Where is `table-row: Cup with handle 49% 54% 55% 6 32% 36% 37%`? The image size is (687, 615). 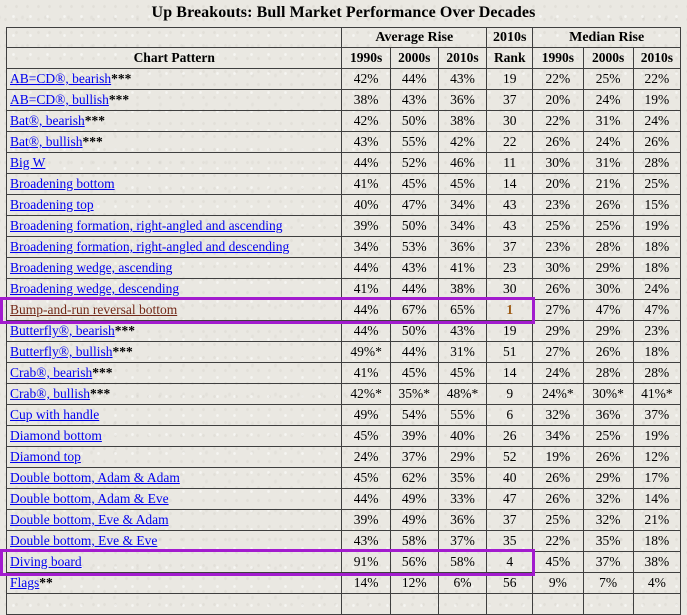
table-row: Cup with handle 49% 54% 55% 6 32% 36% 37% is located at coordinates (343, 415).